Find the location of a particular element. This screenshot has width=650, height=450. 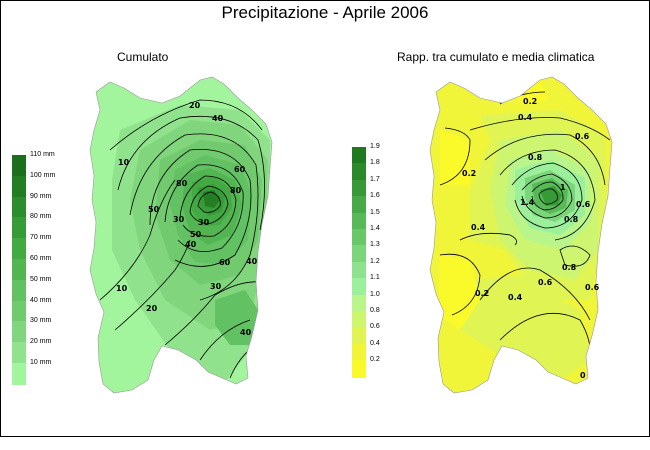

legend-label: 1.0 is located at coordinates (375, 294).